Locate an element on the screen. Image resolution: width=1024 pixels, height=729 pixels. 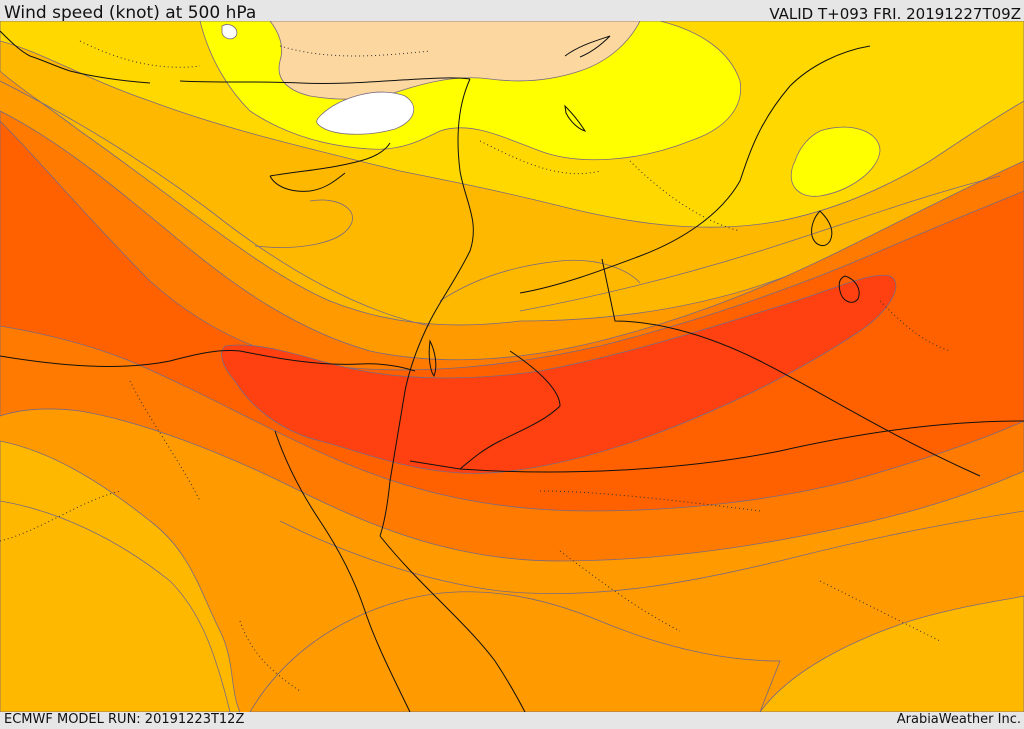
model-run-label: ECMWF MODEL RUN: 20191223T12Z is located at coordinates (124, 719).